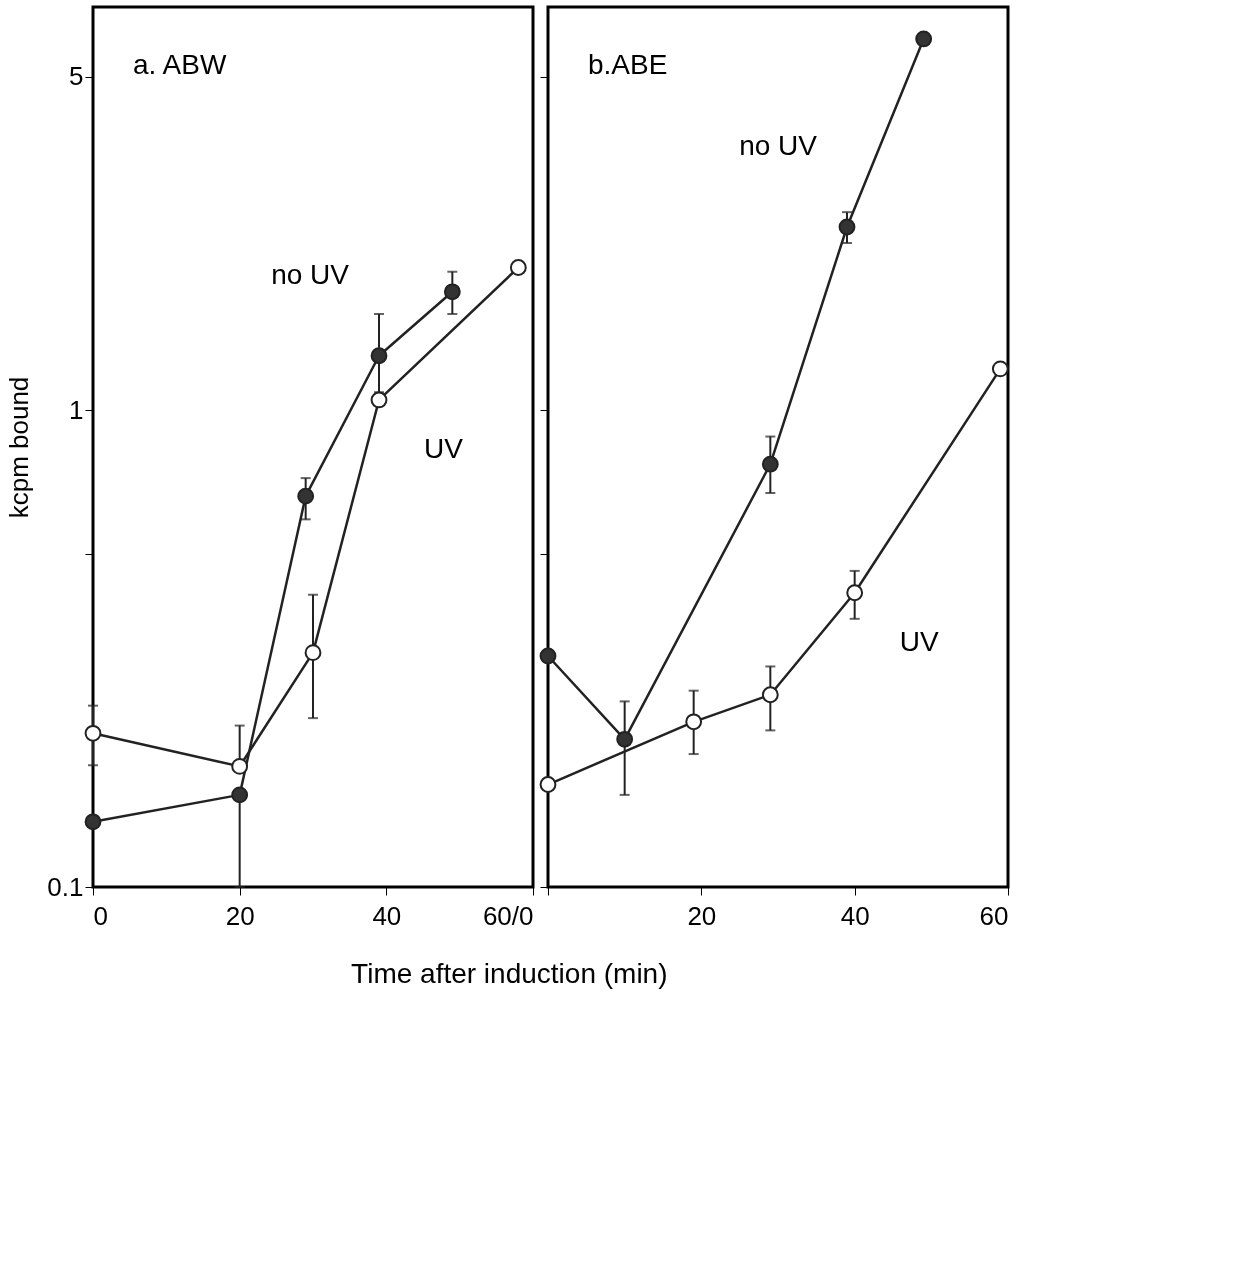 The height and width of the screenshot is (1262, 1240). I want to click on y-tick-label: 1, so click(76, 409).